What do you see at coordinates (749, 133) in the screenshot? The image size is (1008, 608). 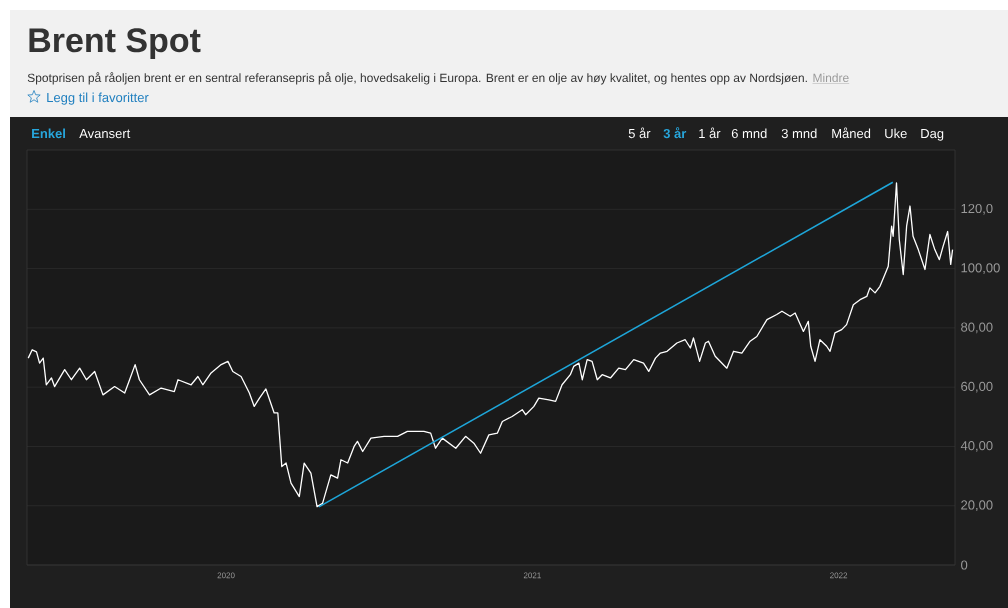 I see `text: 6 mnd` at bounding box center [749, 133].